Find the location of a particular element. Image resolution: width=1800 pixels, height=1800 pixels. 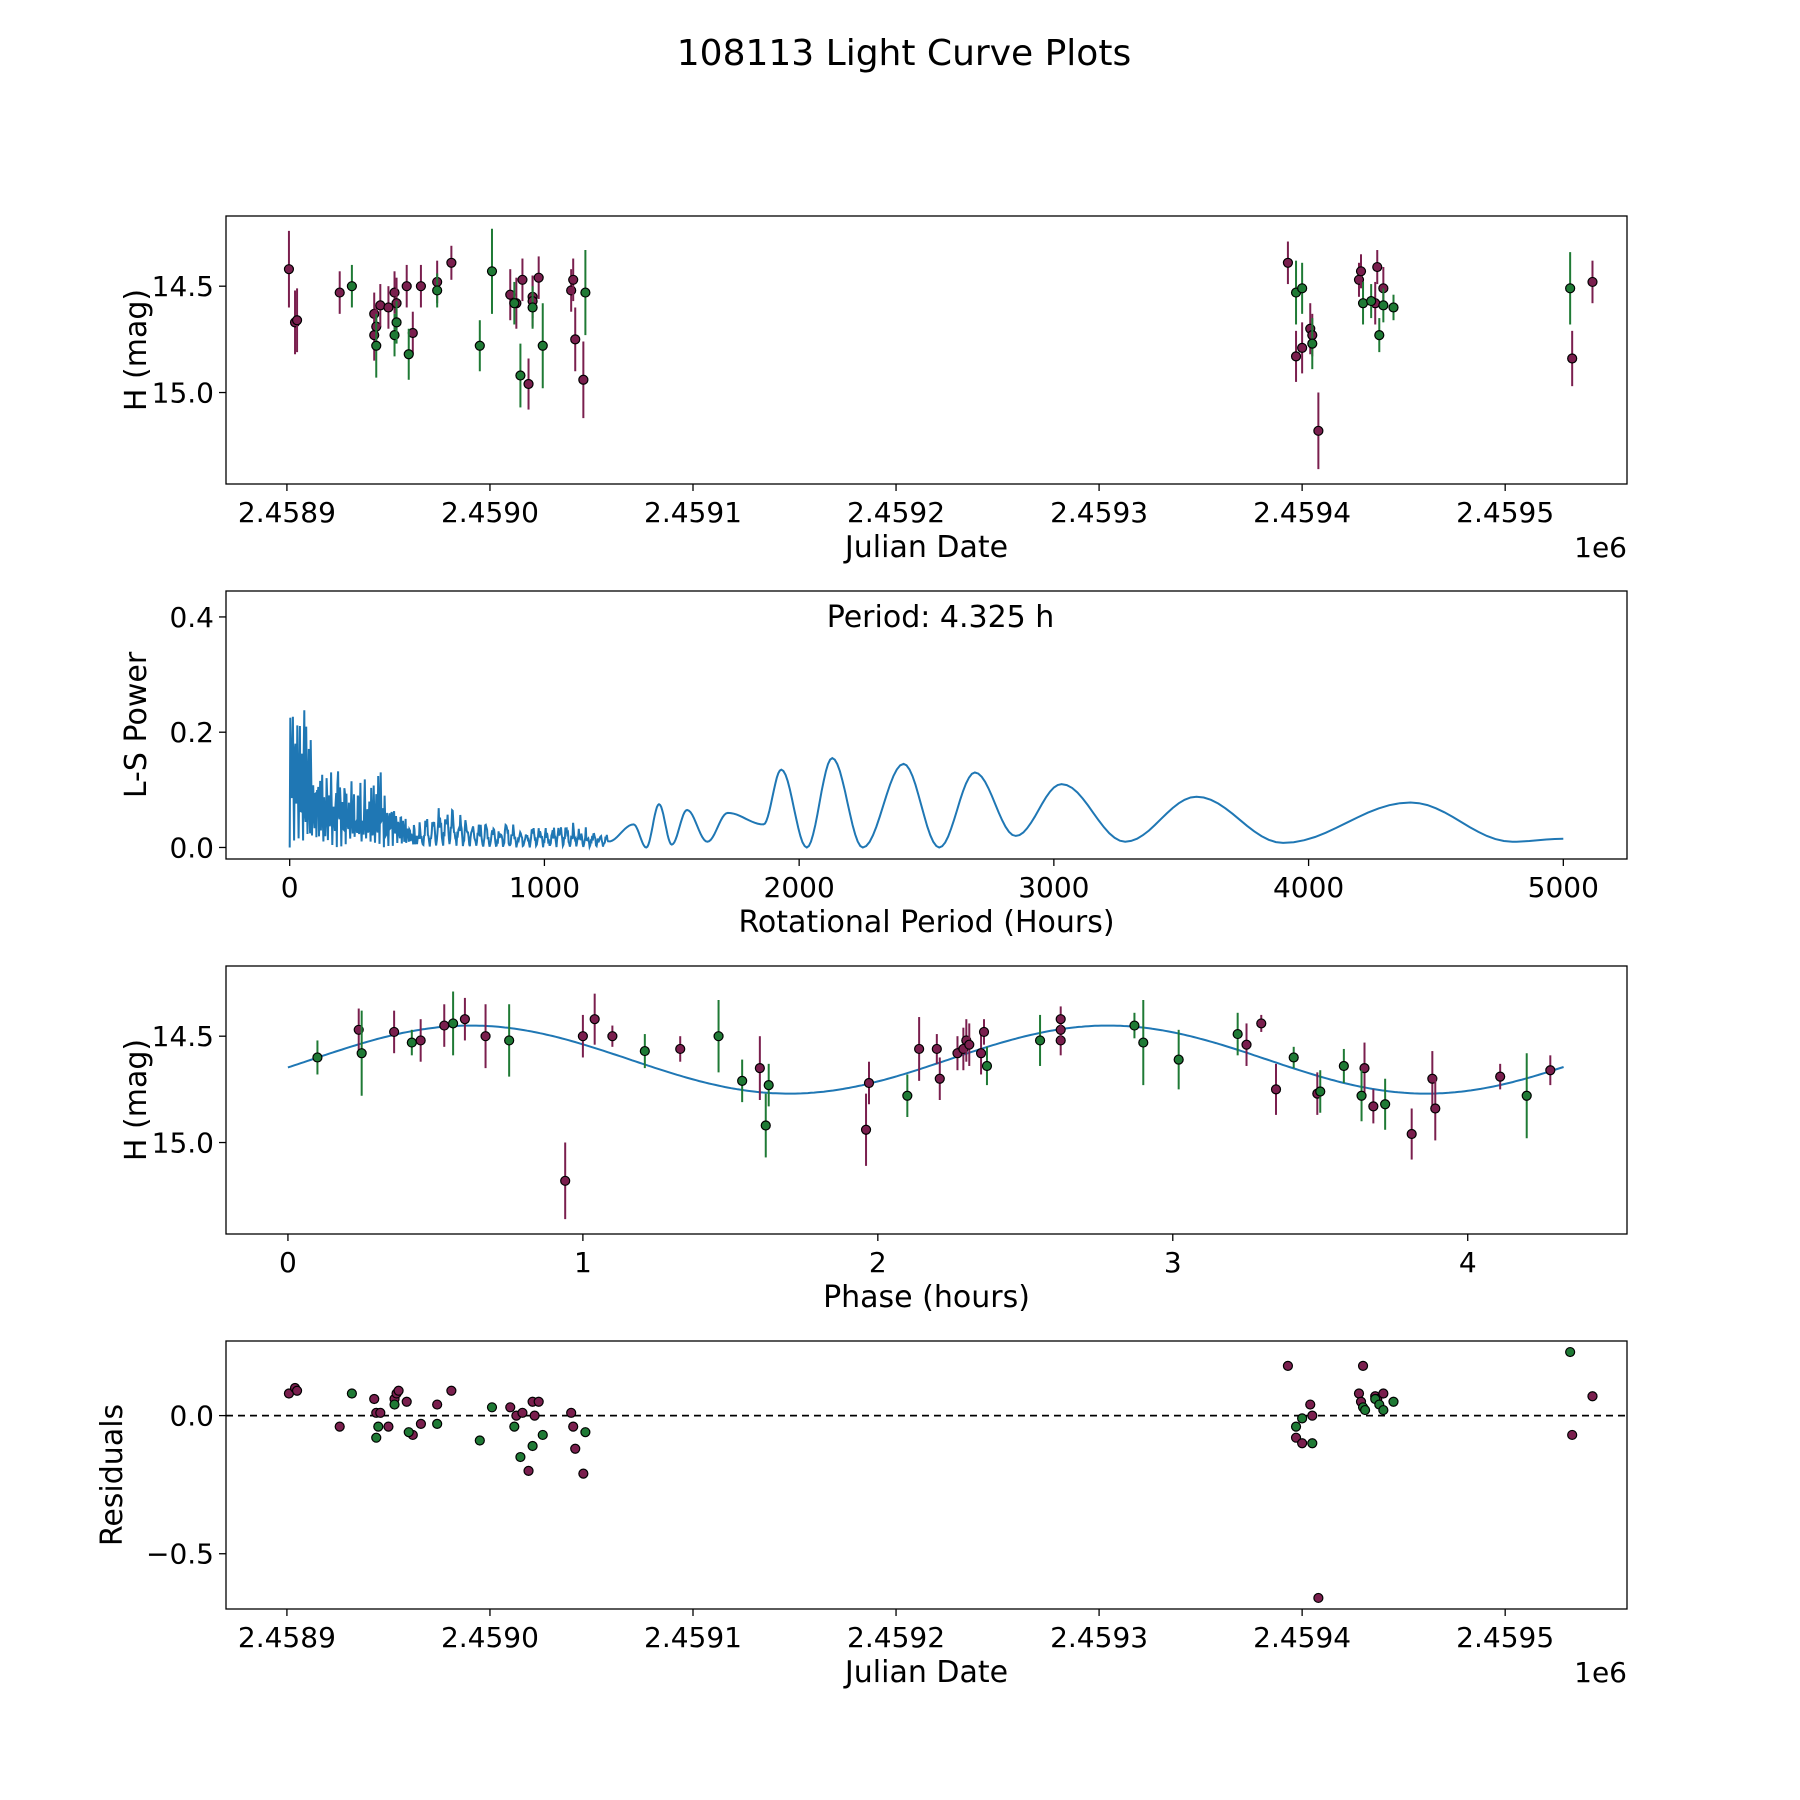

periodogram-xtick-label: 3000 is located at coordinates (1053, 887).